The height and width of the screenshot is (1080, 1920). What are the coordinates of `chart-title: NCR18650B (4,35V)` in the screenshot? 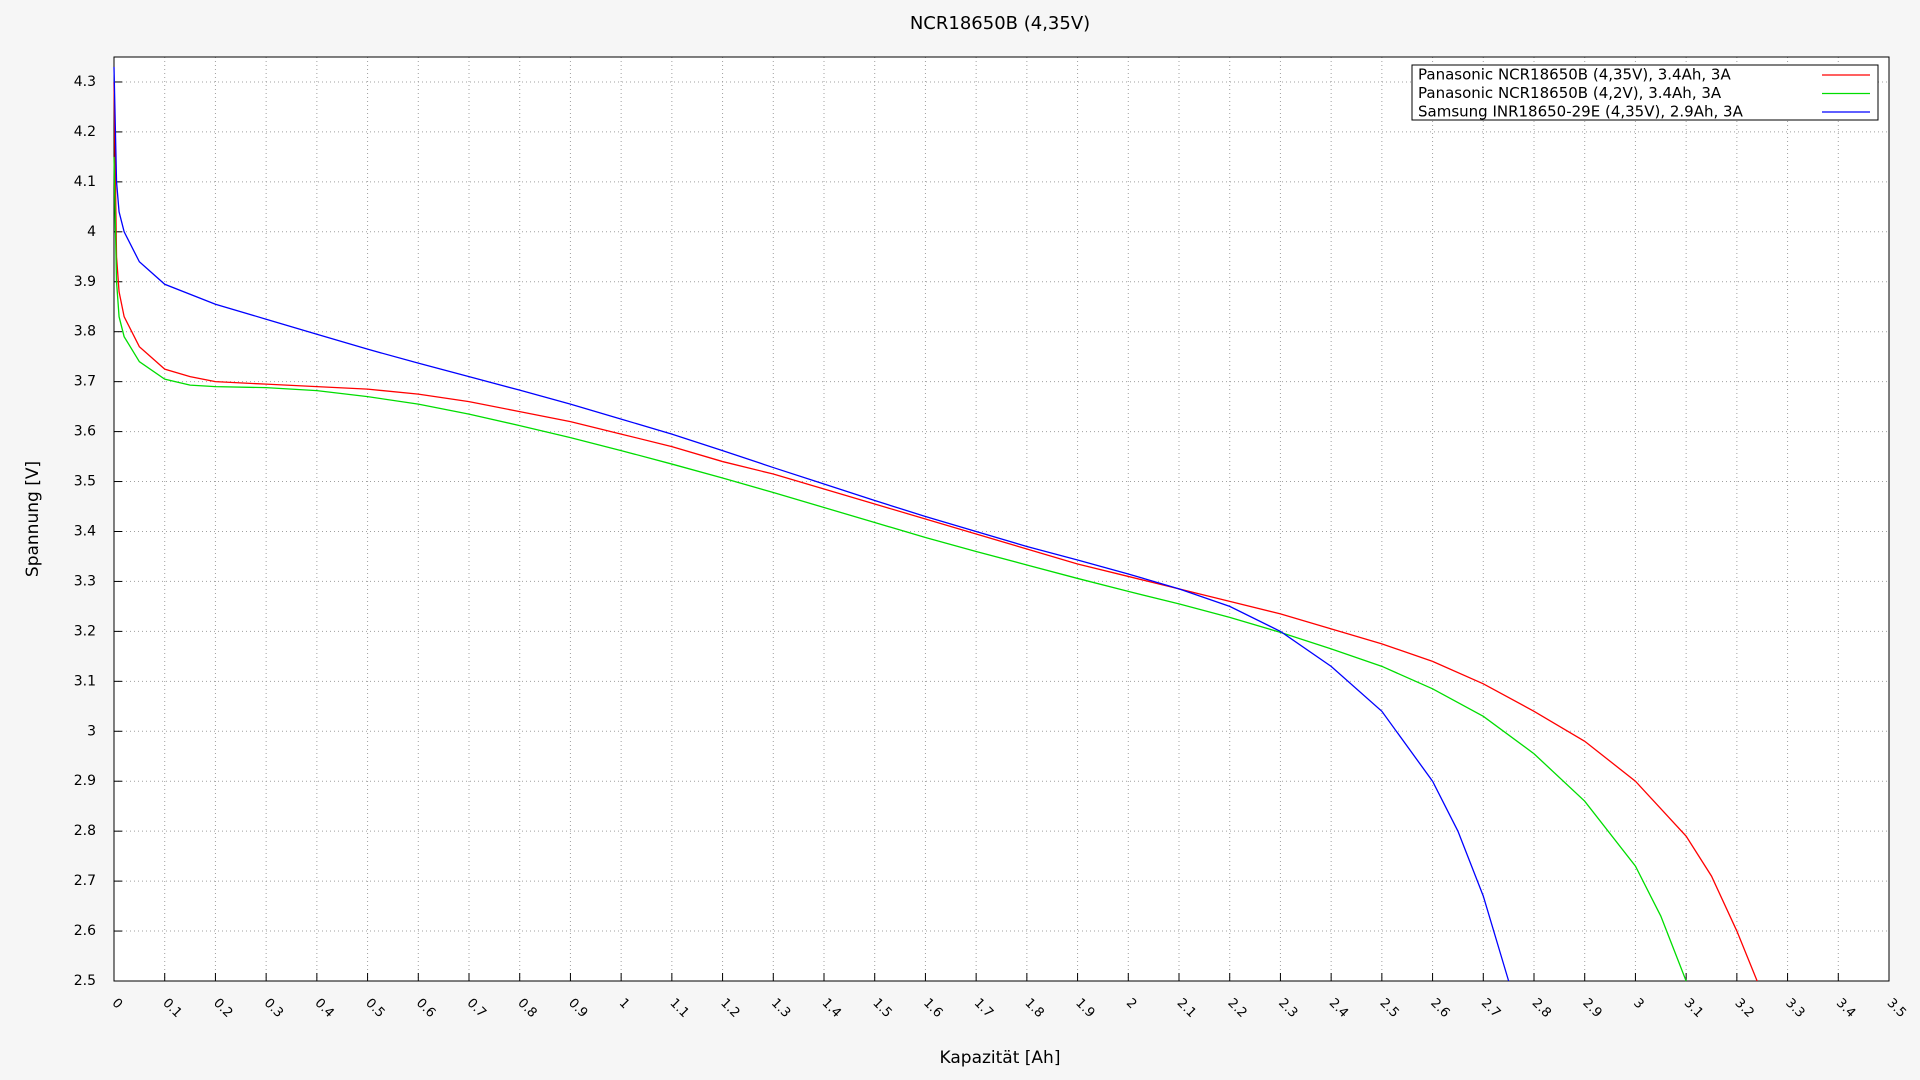 It's located at (1000, 23).